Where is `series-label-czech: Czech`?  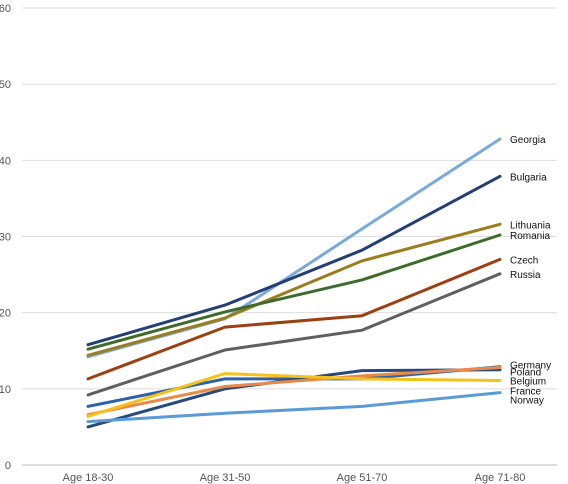
series-label-czech: Czech is located at coordinates (524, 260).